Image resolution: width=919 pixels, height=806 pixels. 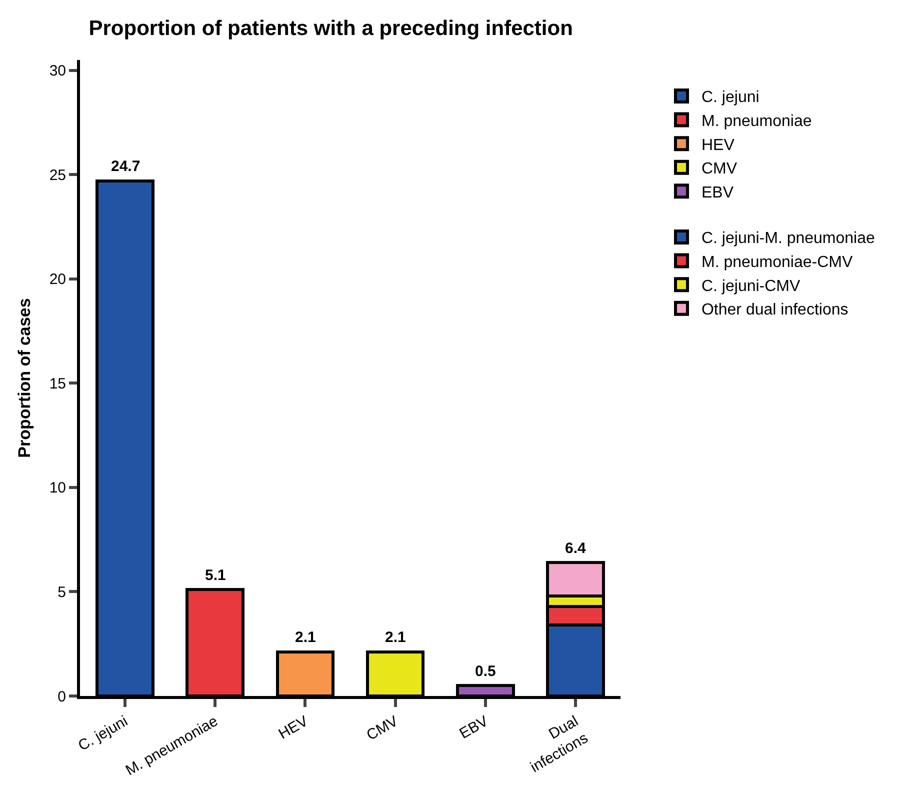 I want to click on y-tick-label: 20, so click(x=57, y=279).